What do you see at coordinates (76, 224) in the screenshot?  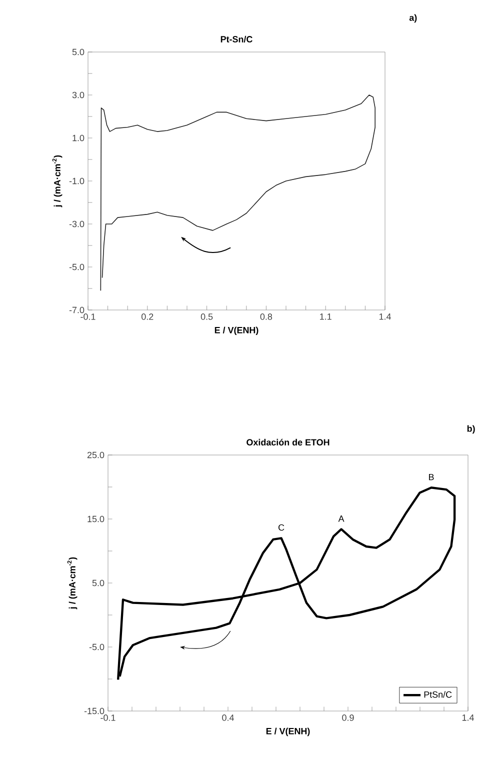 I see `y-tick-label: -3.0` at bounding box center [76, 224].